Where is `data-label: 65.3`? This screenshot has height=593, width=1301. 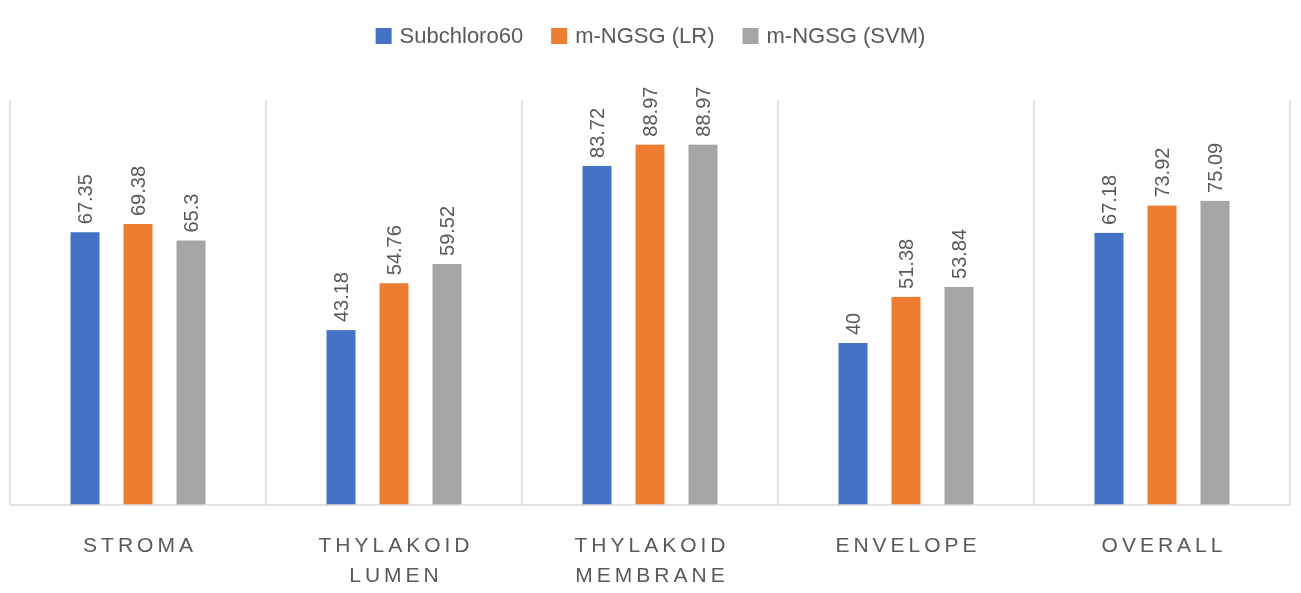
data-label: 65.3 is located at coordinates (191, 213).